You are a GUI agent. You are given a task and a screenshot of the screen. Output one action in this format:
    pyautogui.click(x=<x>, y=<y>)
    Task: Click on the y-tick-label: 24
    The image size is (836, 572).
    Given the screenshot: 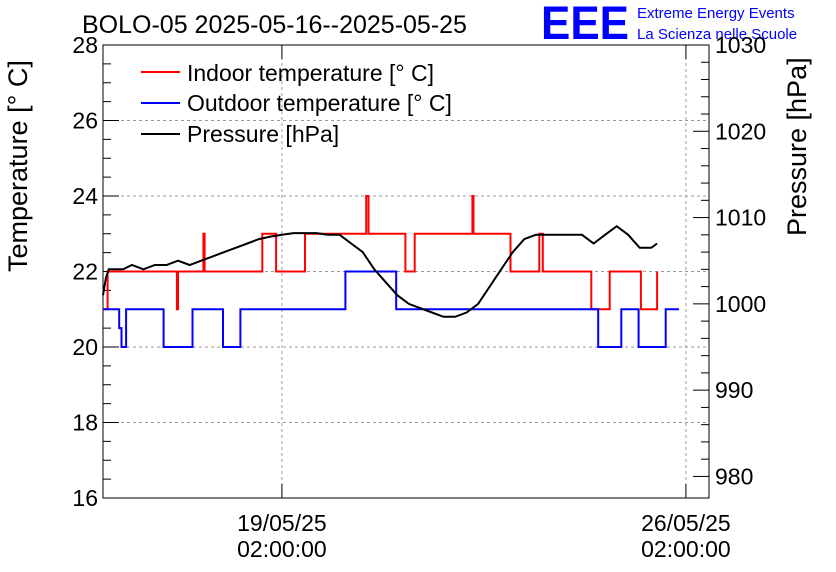 What is the action you would take?
    pyautogui.click(x=85, y=196)
    